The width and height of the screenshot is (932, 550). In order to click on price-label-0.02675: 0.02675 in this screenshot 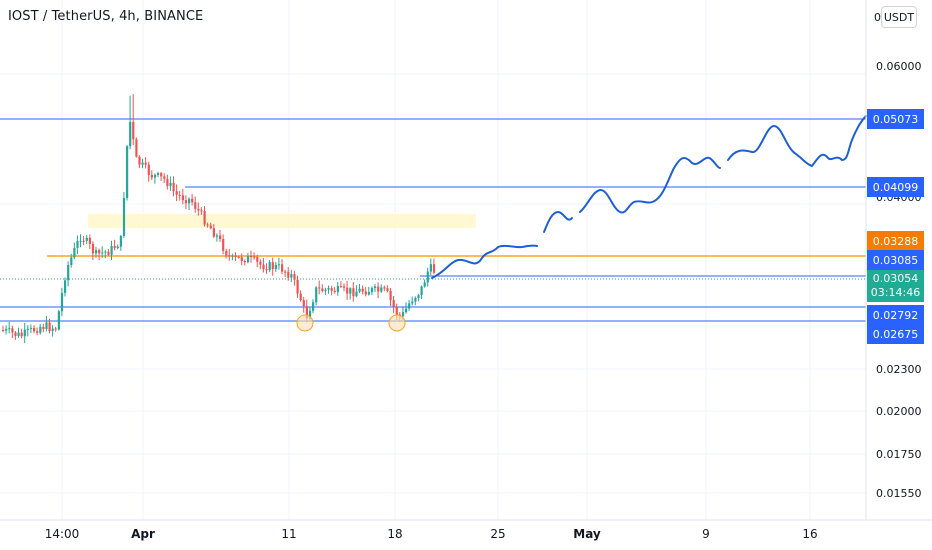, I will do `click(895, 334)`.